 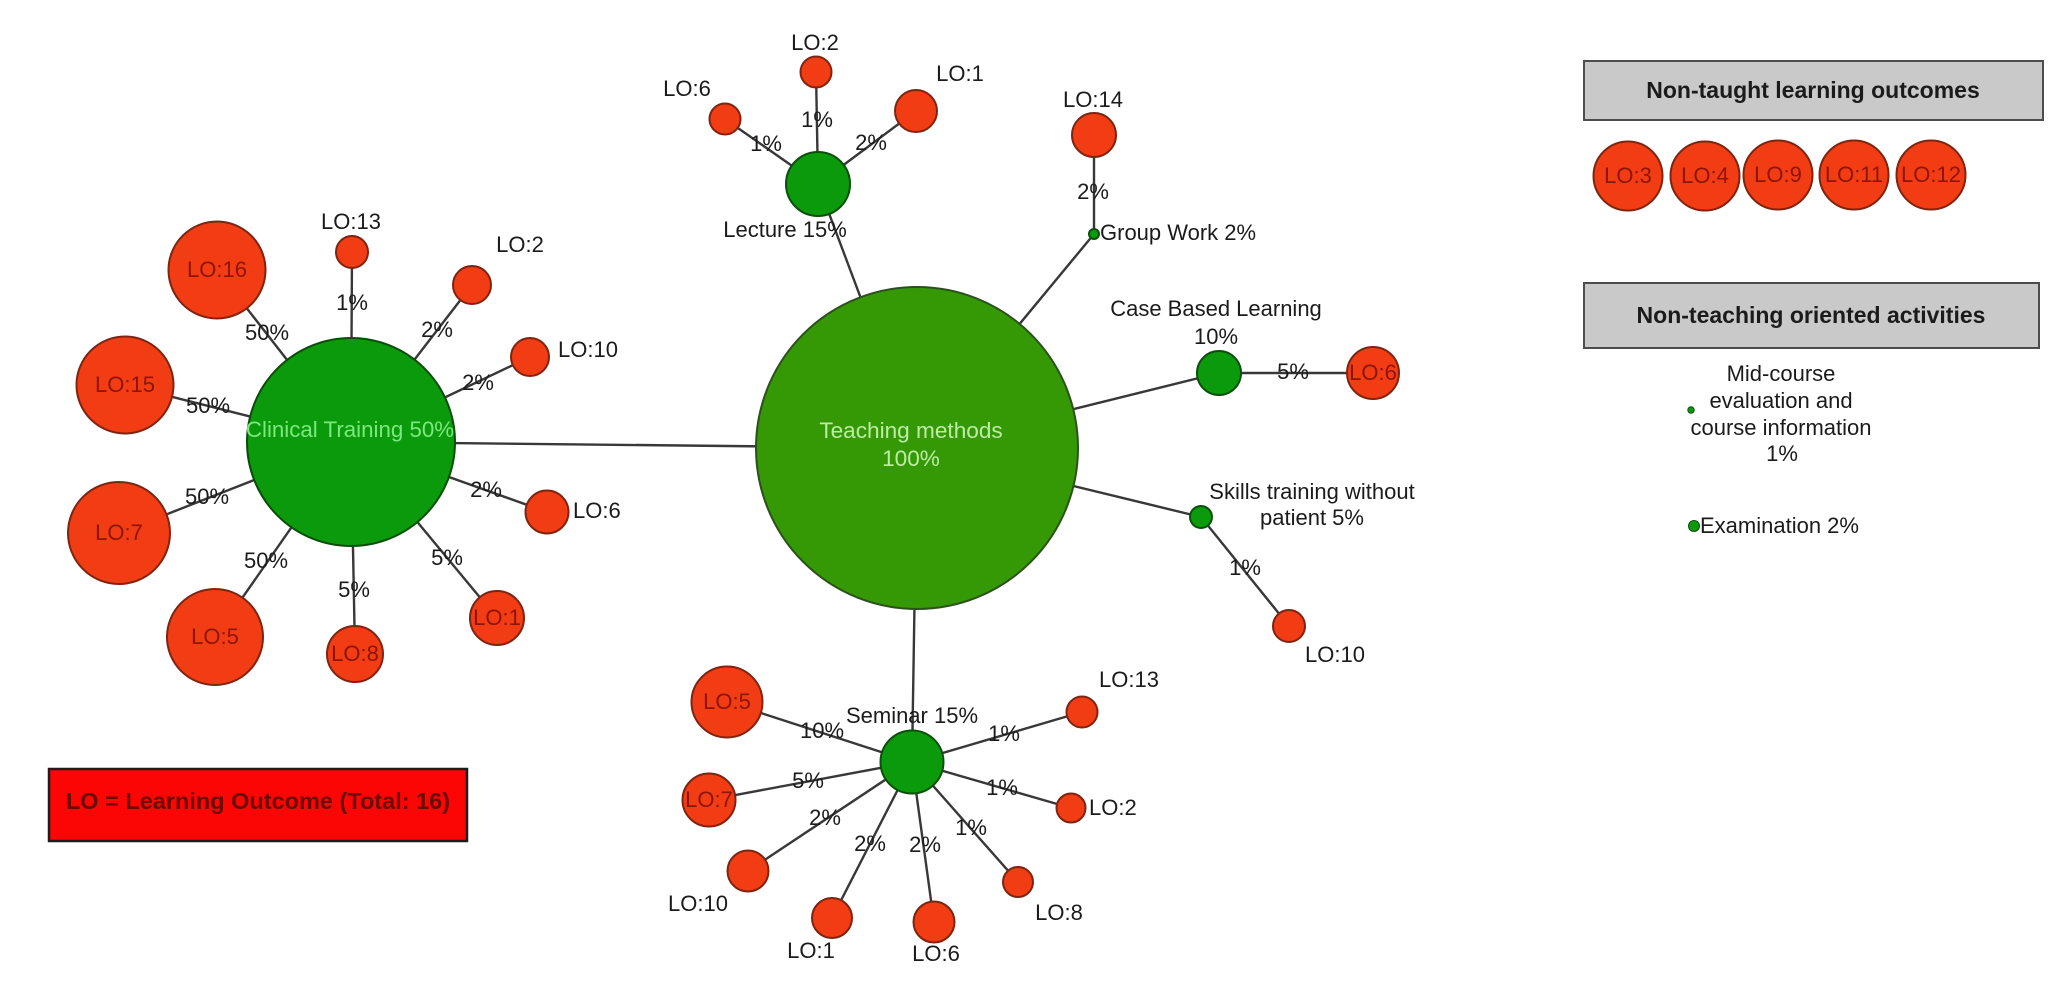 I want to click on svg-text: LO:14, so click(x=1093, y=99).